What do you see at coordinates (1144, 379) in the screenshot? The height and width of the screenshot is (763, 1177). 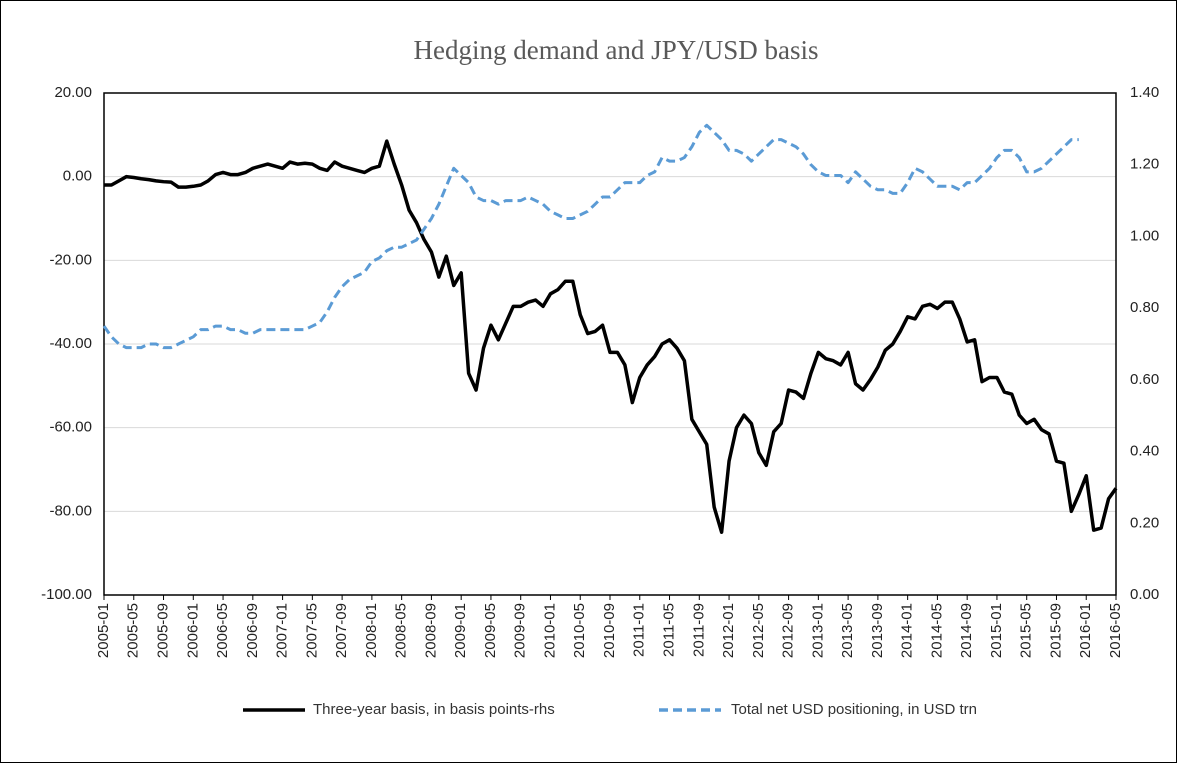 I see `y2-tick-label: 0.60` at bounding box center [1144, 379].